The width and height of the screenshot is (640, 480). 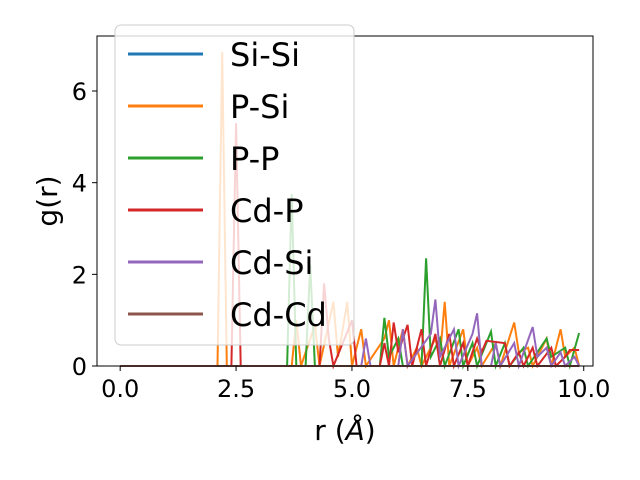 What do you see at coordinates (120, 389) in the screenshot?
I see `x-tick-label: 0.0` at bounding box center [120, 389].